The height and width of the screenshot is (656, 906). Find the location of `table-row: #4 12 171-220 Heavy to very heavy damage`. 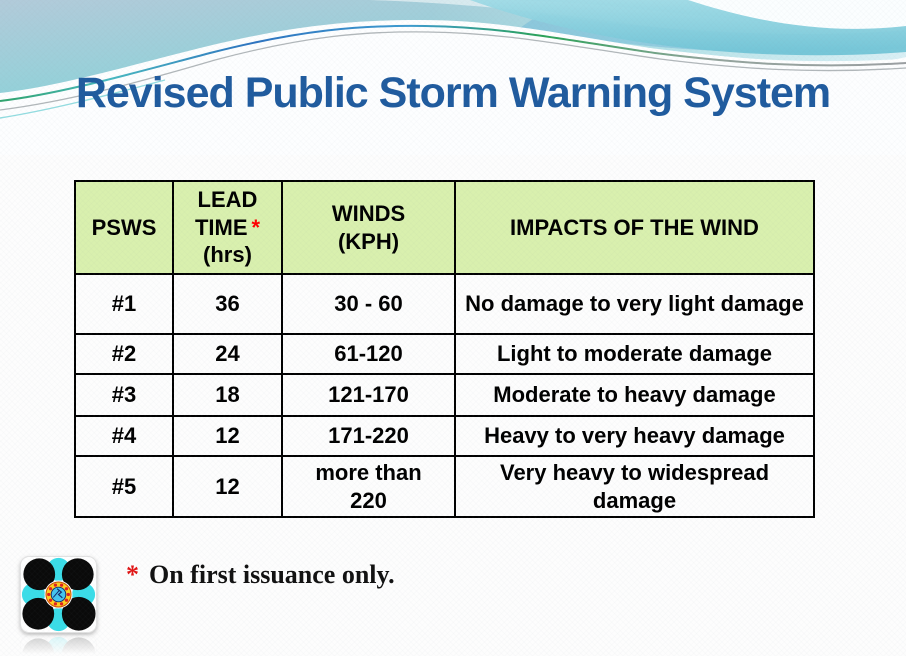

table-row: #4 12 171-220 Heavy to very heavy damage is located at coordinates (444, 436).